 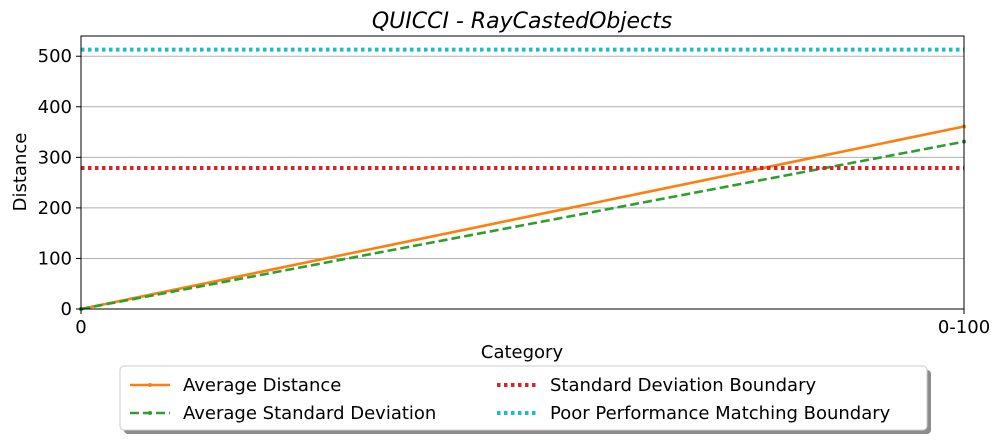 What do you see at coordinates (55, 258) in the screenshot?
I see `y-tick-label-1: 100` at bounding box center [55, 258].